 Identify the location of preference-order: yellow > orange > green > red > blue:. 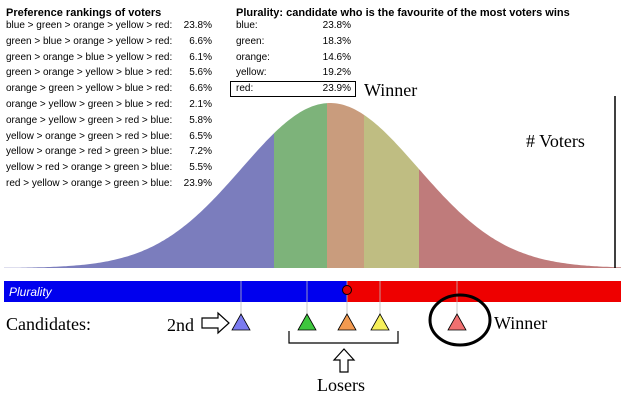
(89, 136).